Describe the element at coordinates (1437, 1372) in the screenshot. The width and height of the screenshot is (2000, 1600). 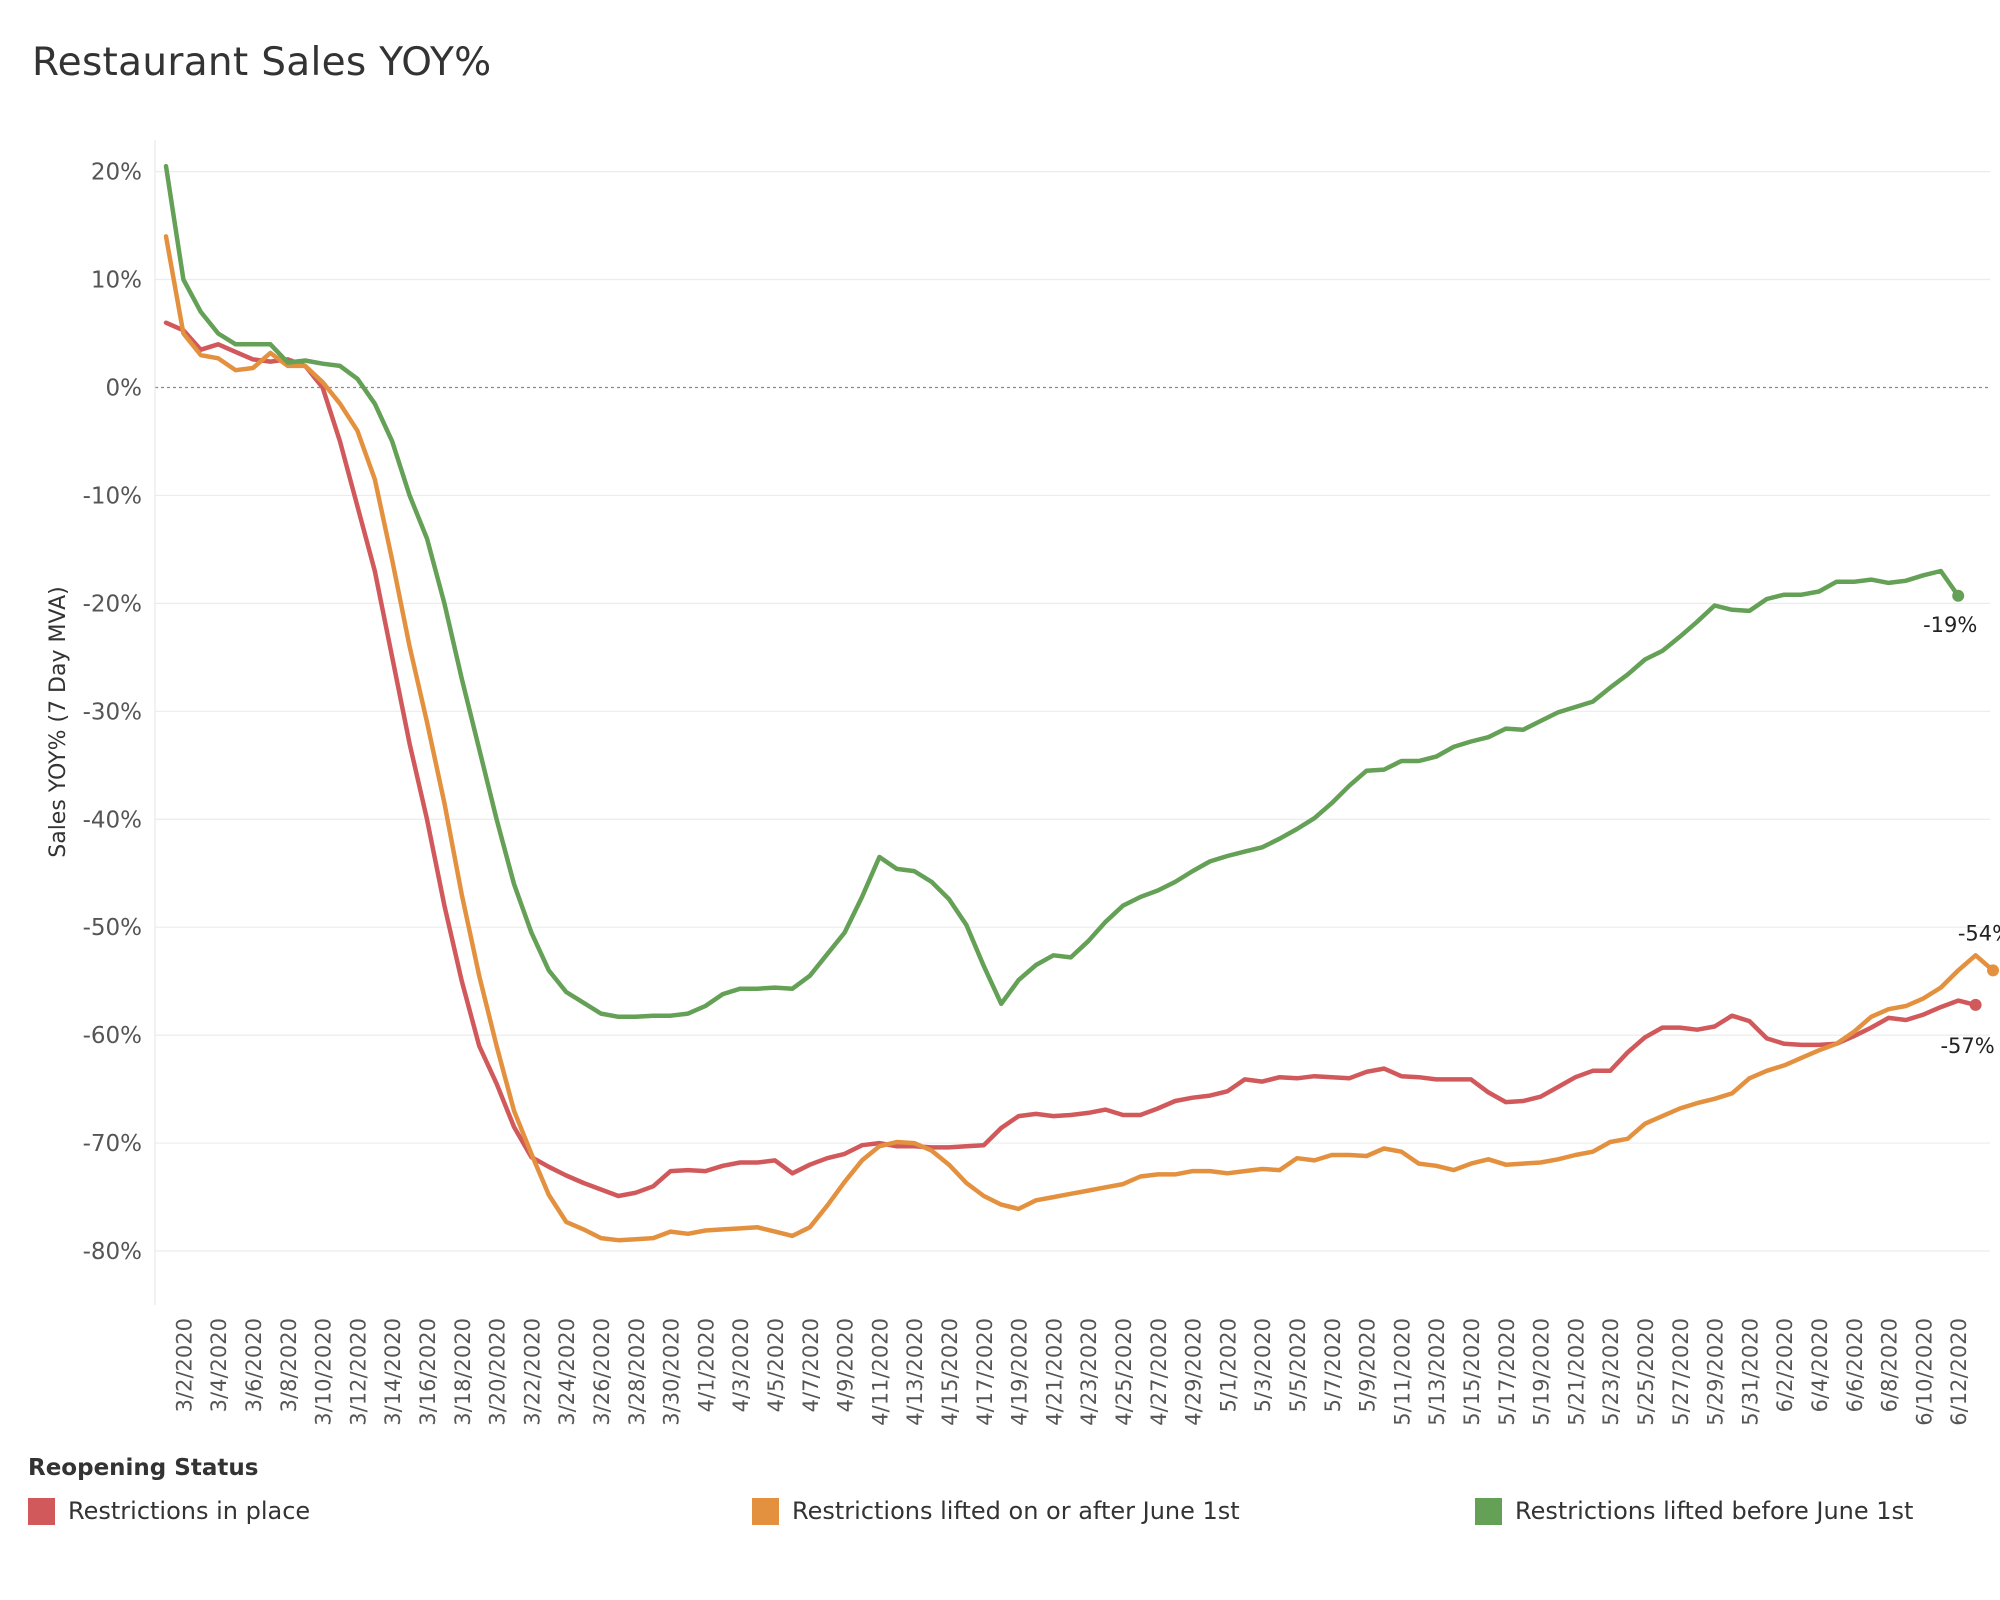
I see `x-tick-label: 5/13/2020` at that location.